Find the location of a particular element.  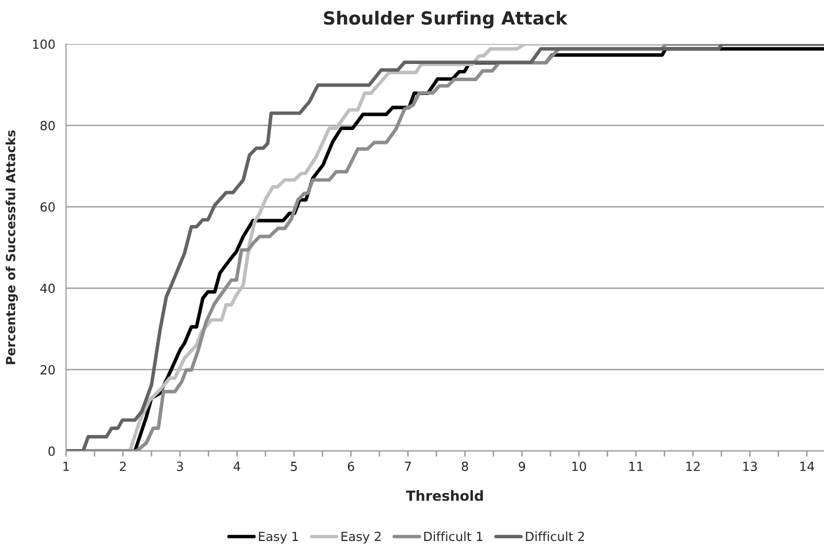

x-axis-title: Threshold is located at coordinates (444, 495).